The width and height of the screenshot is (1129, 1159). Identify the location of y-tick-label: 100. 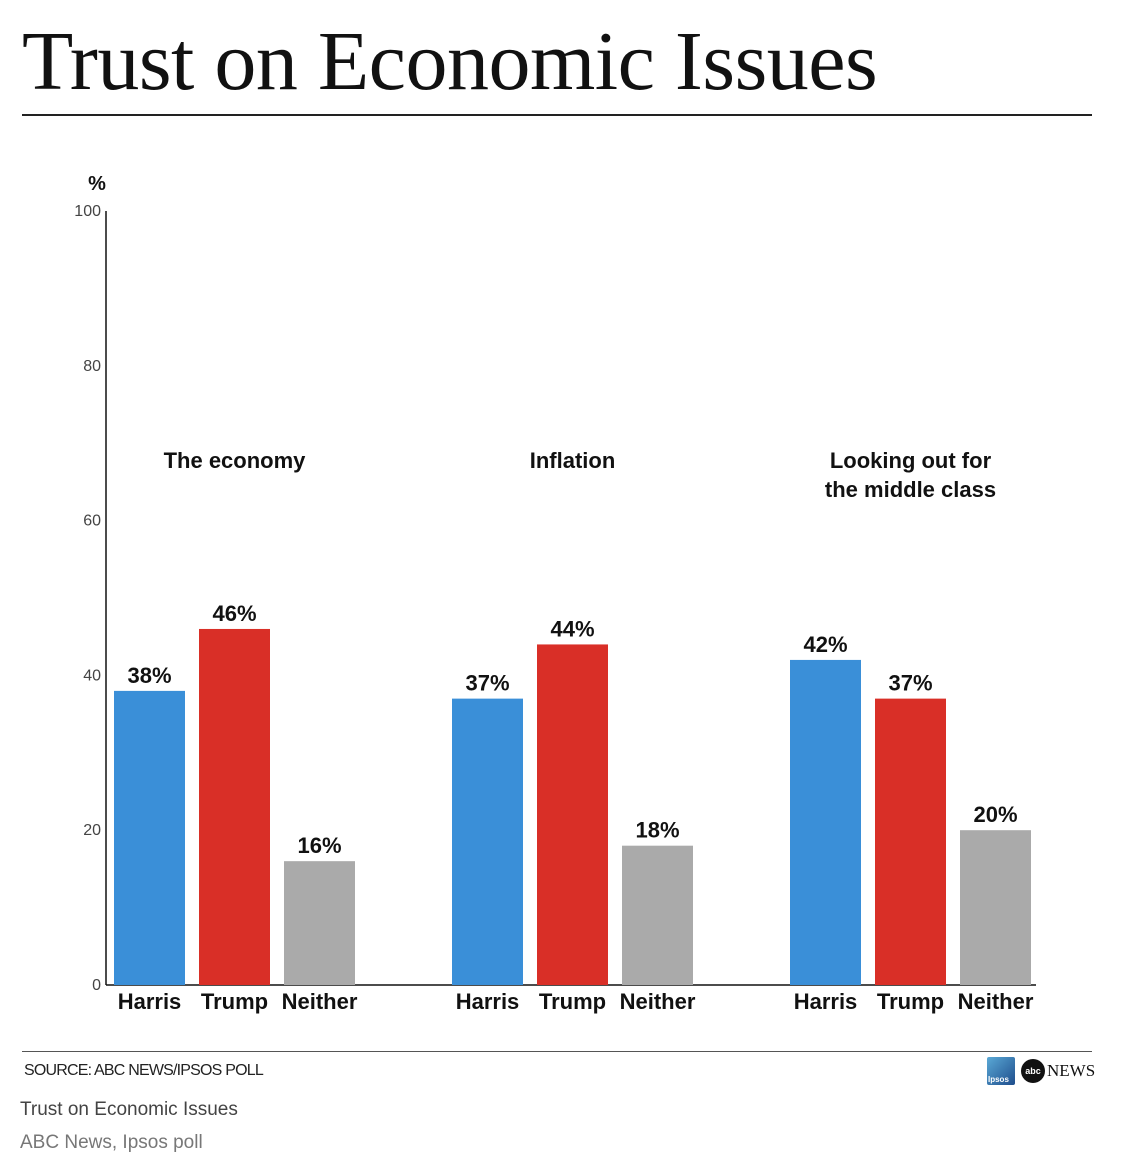
(87, 211).